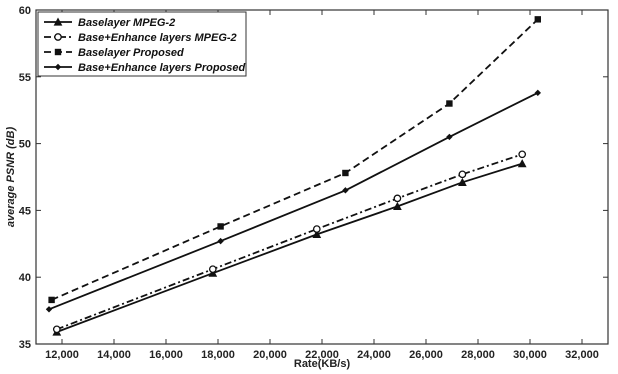 The image size is (618, 374). I want to click on x-tick-label: 14,000, so click(114, 355).